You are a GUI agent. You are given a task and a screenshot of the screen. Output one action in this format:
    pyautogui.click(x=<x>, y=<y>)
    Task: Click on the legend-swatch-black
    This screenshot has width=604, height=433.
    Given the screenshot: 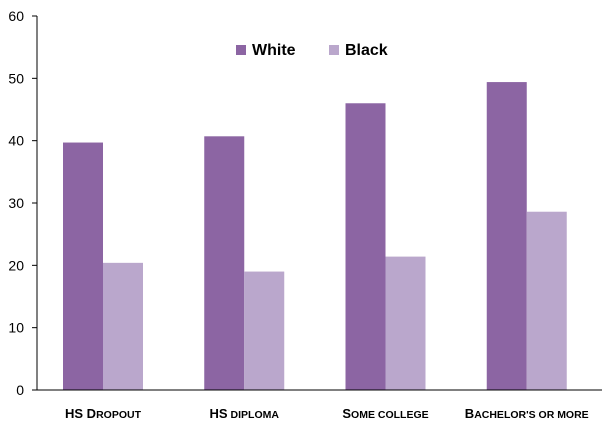 What is the action you would take?
    pyautogui.click(x=334, y=50)
    